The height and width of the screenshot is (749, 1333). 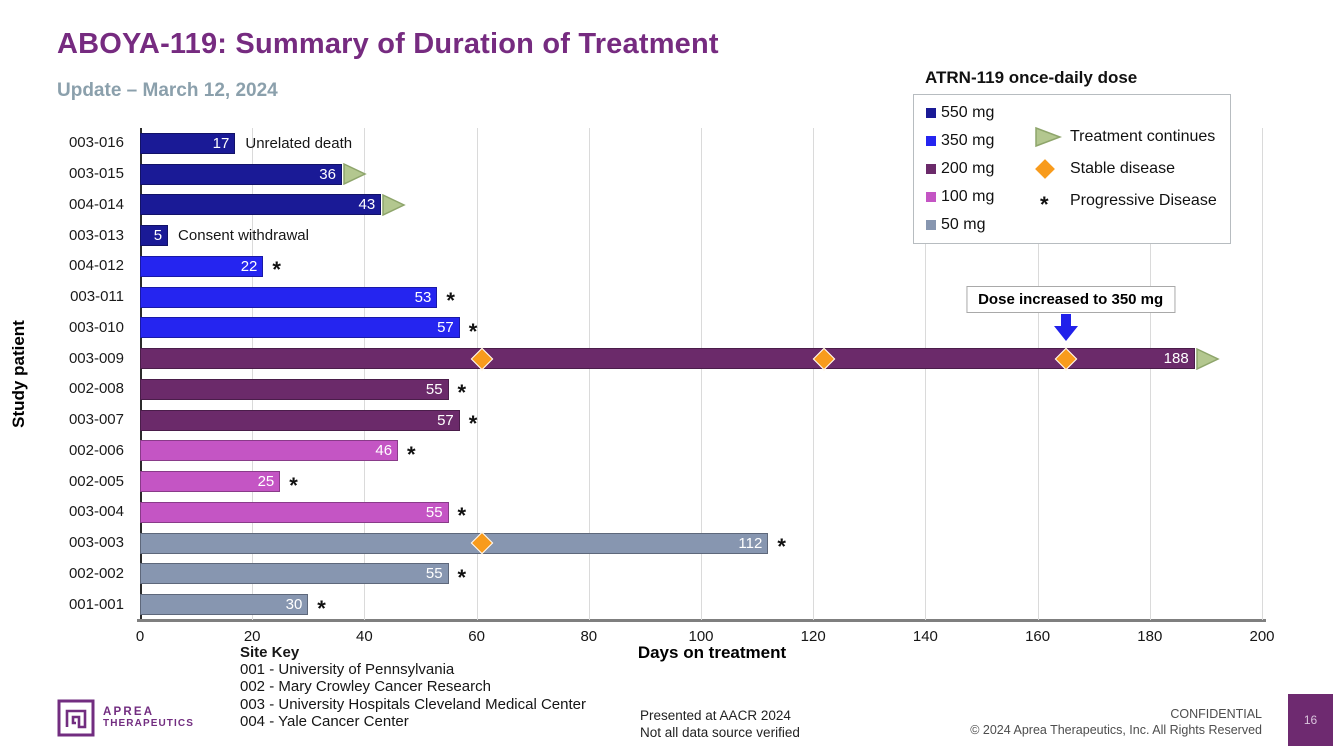 What do you see at coordinates (1038, 636) in the screenshot?
I see `x-tick-label: 160` at bounding box center [1038, 636].